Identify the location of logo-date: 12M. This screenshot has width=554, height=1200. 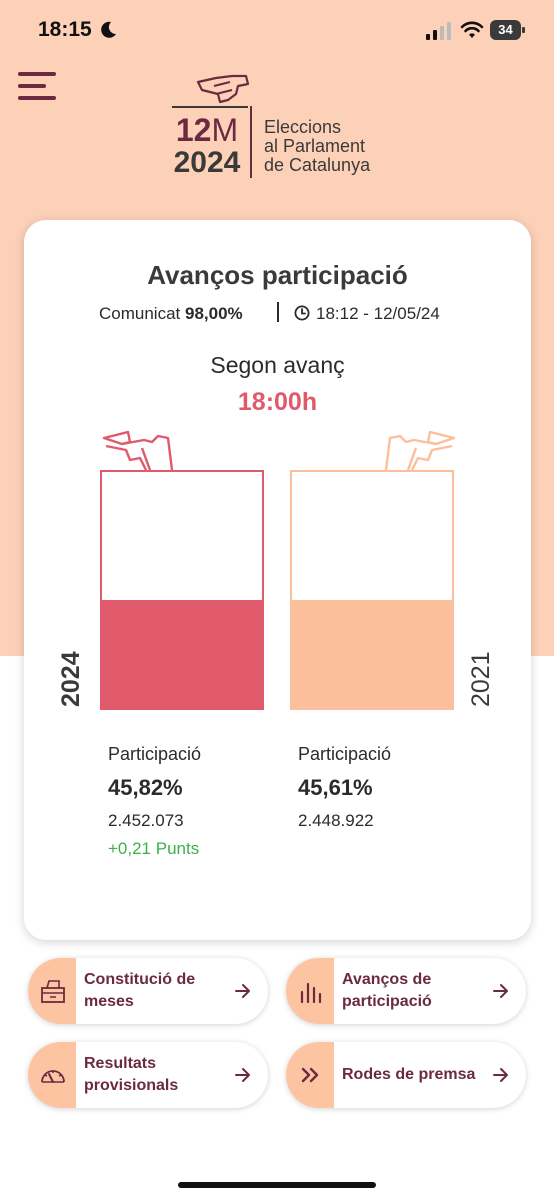
(207, 130).